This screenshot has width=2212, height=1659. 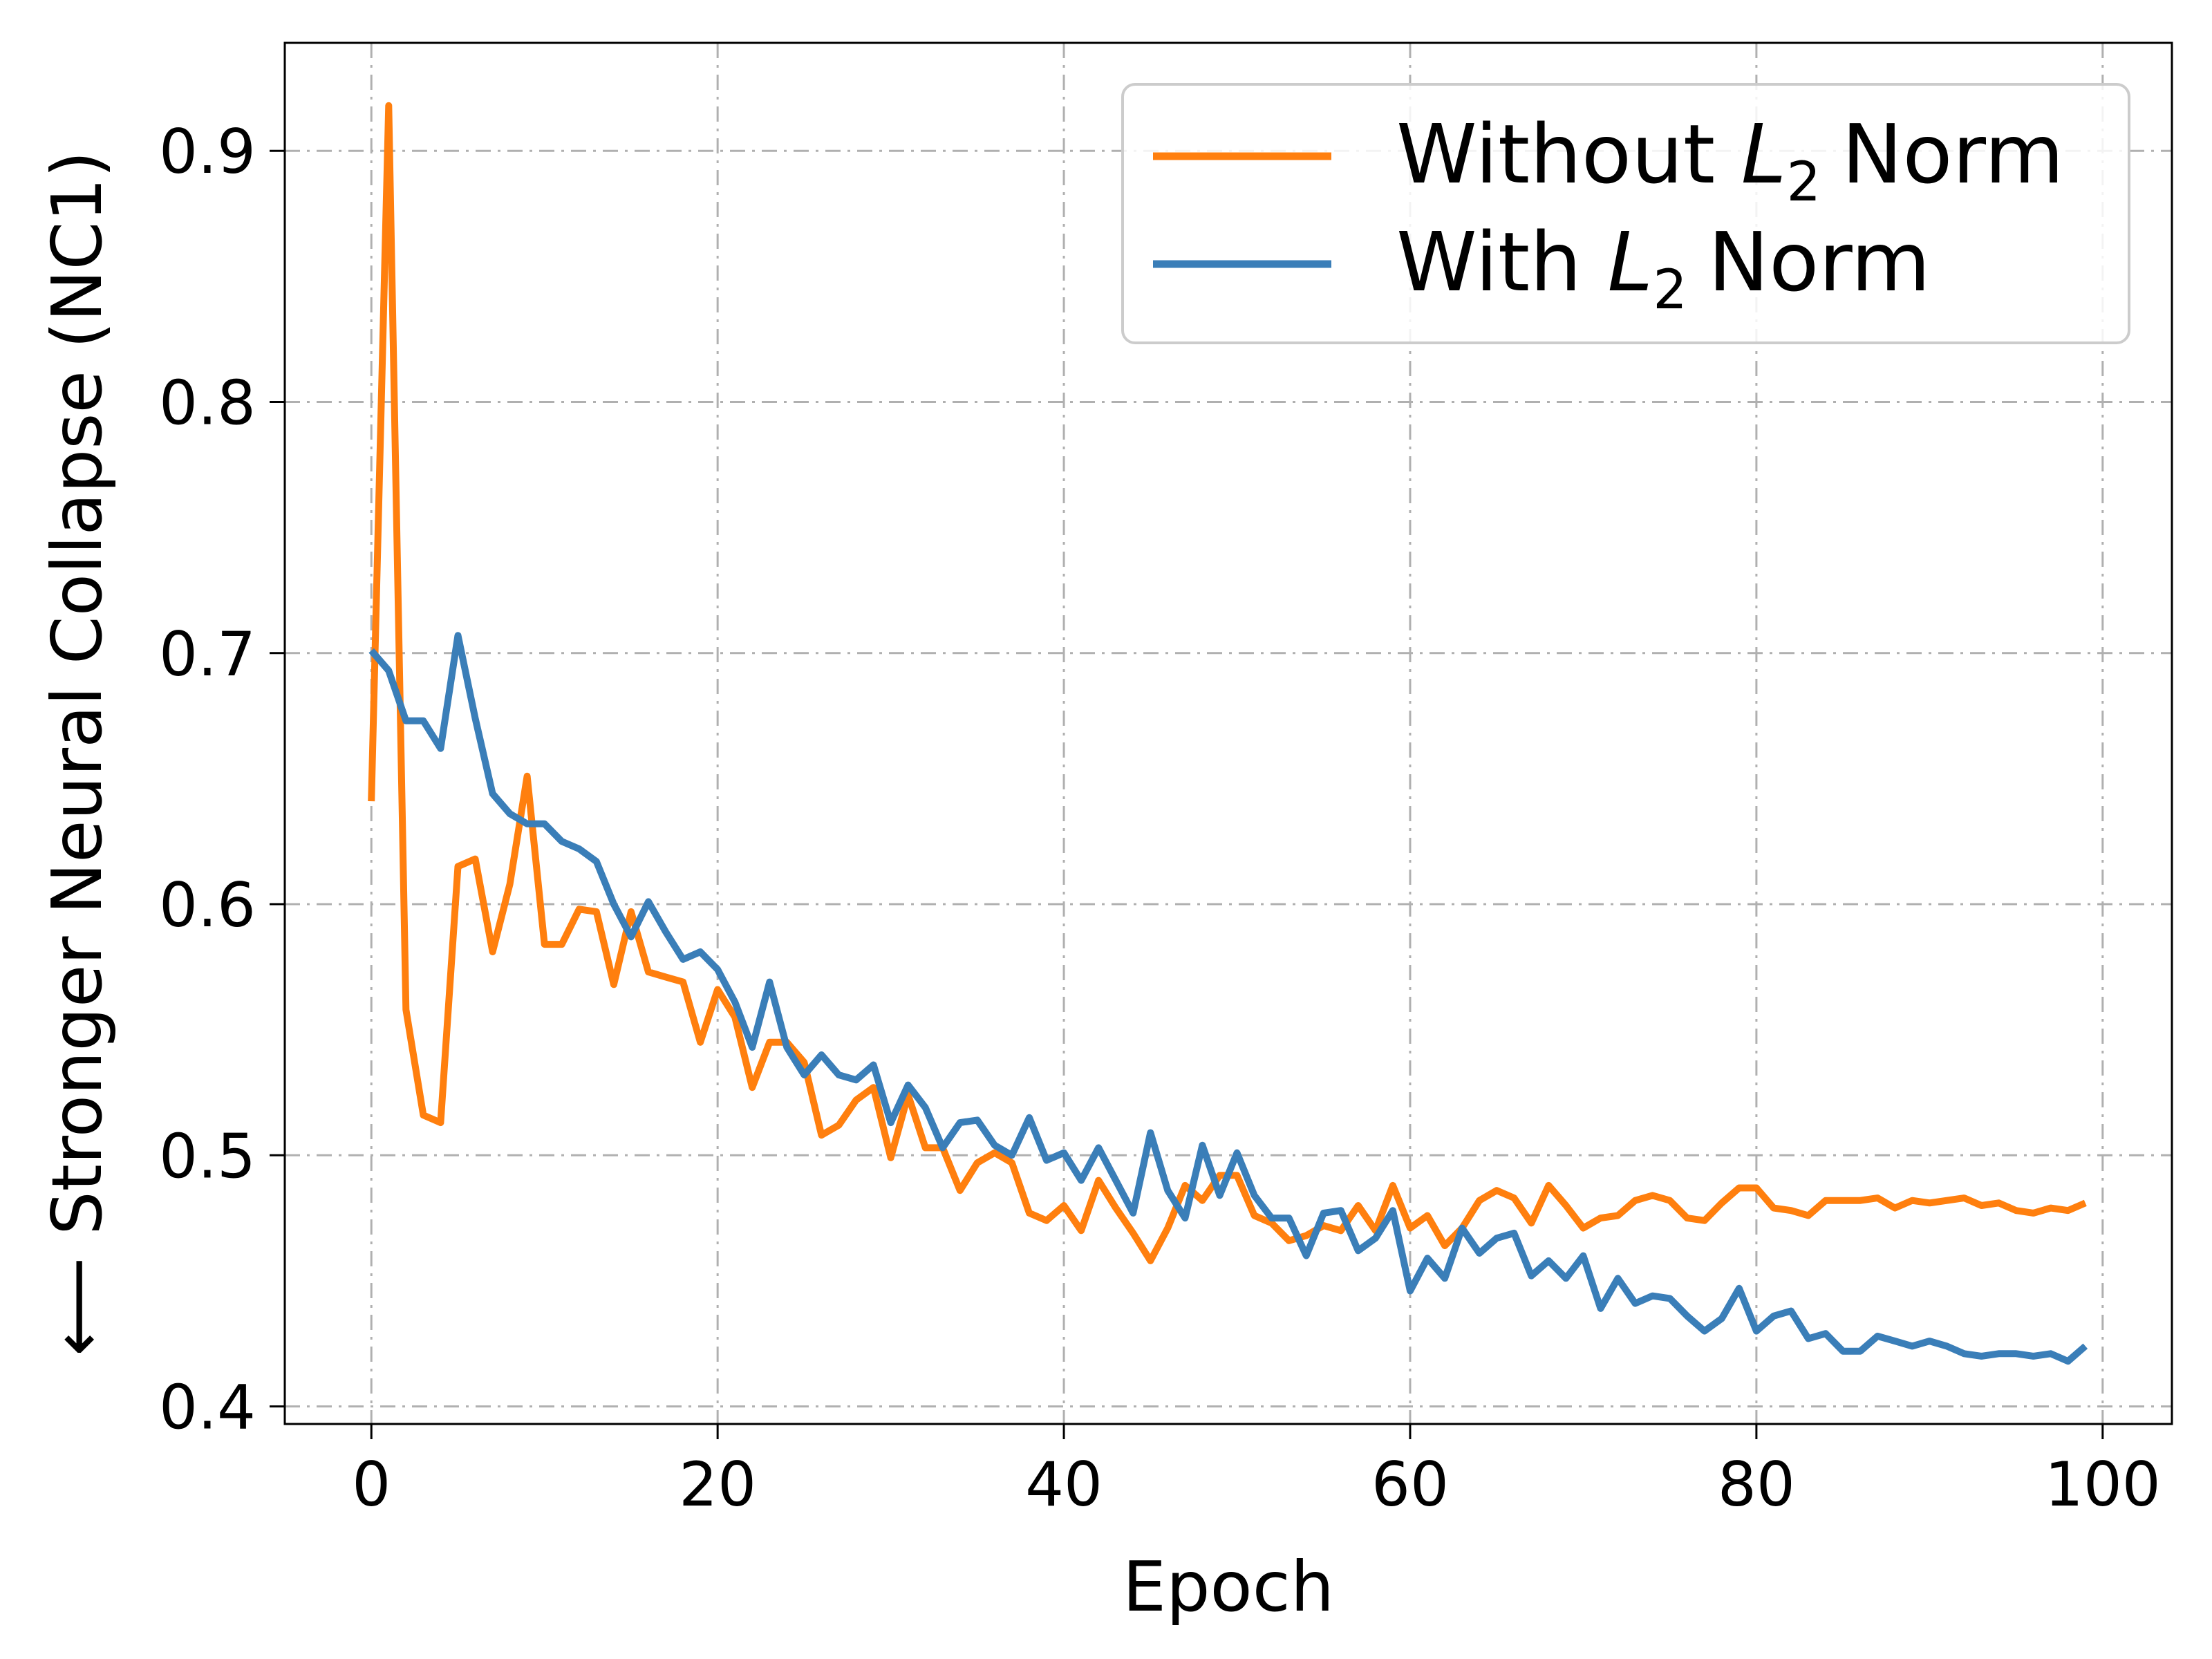 What do you see at coordinates (1803, 182) in the screenshot?
I see `legend-sub-without: 2` at bounding box center [1803, 182].